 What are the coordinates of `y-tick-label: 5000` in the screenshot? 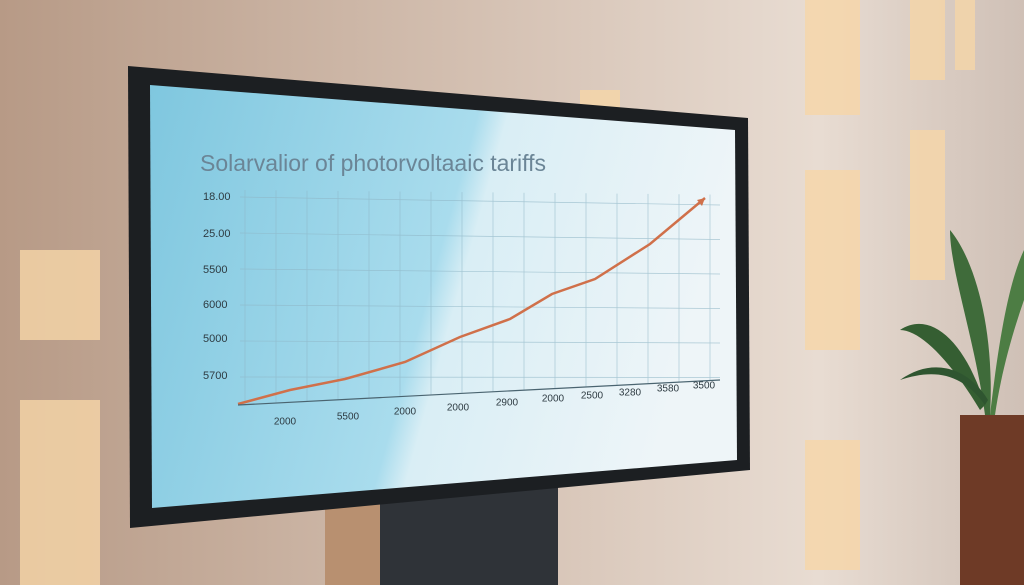 It's located at (215, 339).